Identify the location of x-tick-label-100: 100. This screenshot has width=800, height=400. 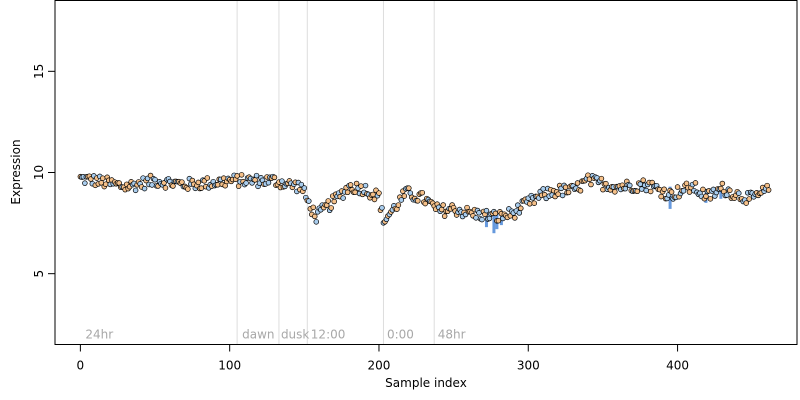
(229, 366).